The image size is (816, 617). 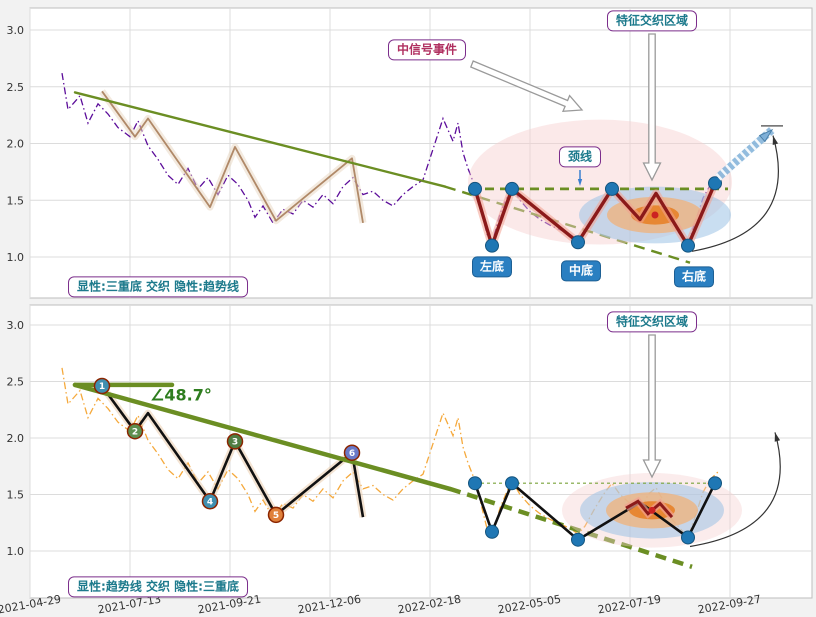 I want to click on pivot-marker-number: 4, so click(x=210, y=502).